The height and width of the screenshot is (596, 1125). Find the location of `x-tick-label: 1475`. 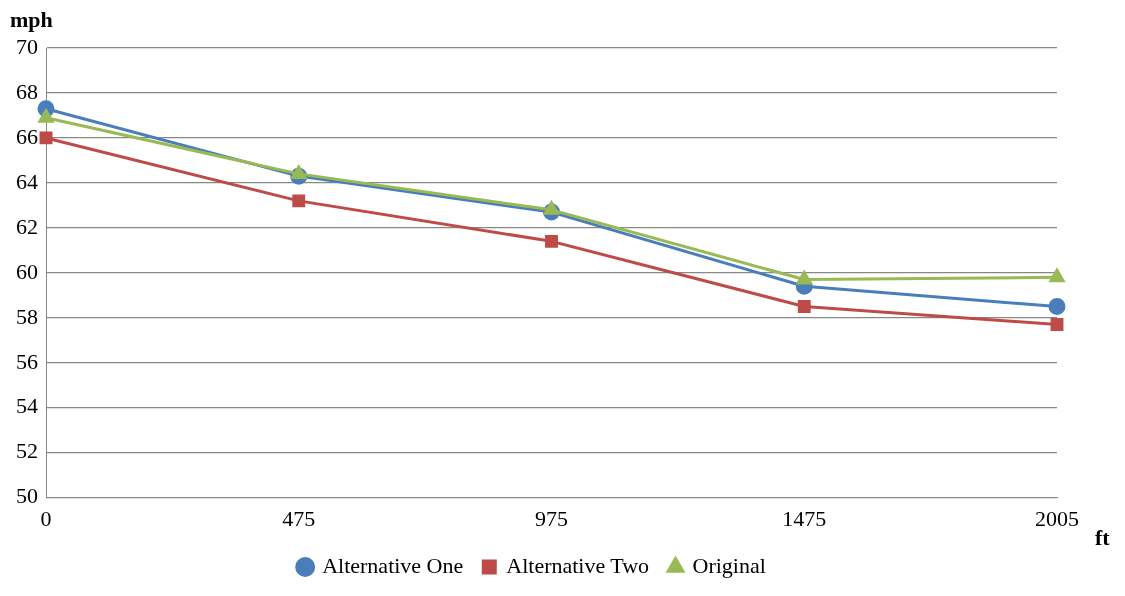

x-tick-label: 1475 is located at coordinates (804, 518).